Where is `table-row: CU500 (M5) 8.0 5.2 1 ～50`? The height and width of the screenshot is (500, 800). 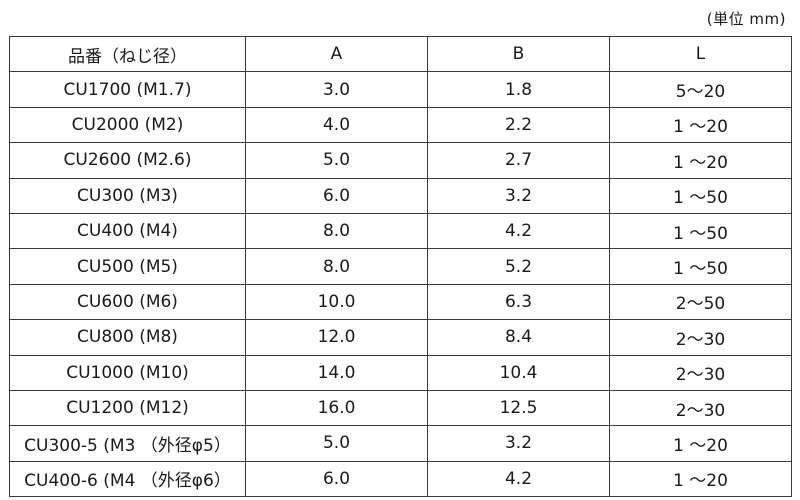
table-row: CU500 (M5) 8.0 5.2 1 ～50 is located at coordinates (400, 266).